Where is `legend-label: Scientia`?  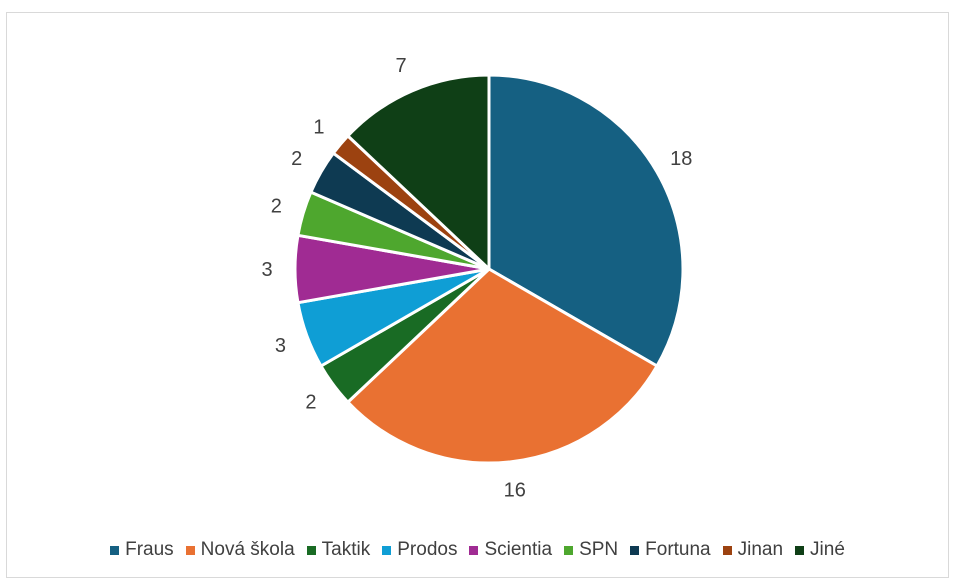 legend-label: Scientia is located at coordinates (518, 549).